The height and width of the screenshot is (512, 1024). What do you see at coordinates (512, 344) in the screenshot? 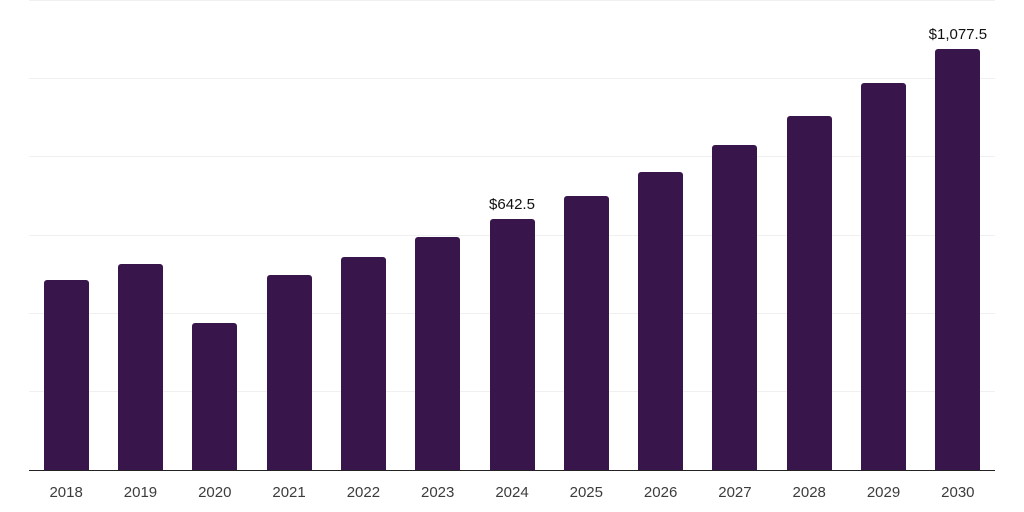
I see `bar-2024` at bounding box center [512, 344].